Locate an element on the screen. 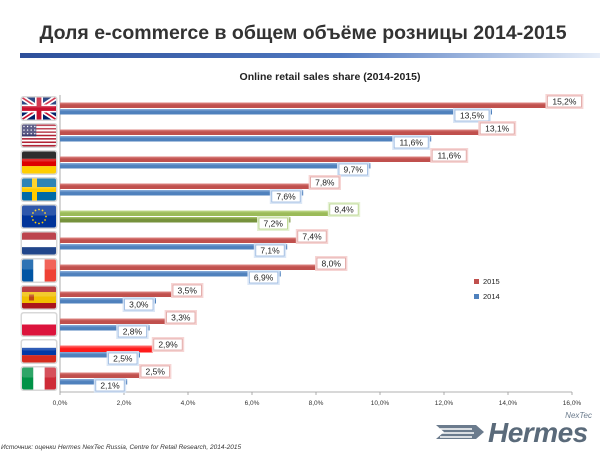  label-2015-poland-box is located at coordinates (181, 317).